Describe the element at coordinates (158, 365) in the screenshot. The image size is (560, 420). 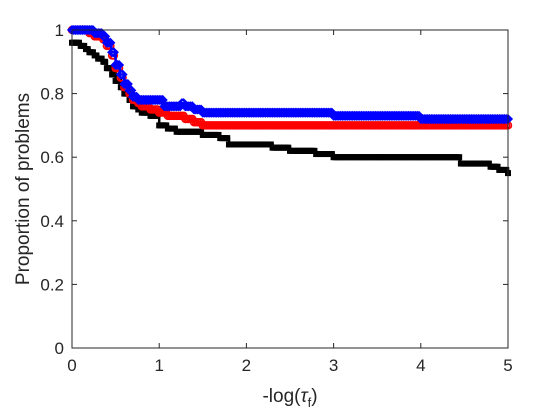
I see `x-tick-label: 1` at that location.